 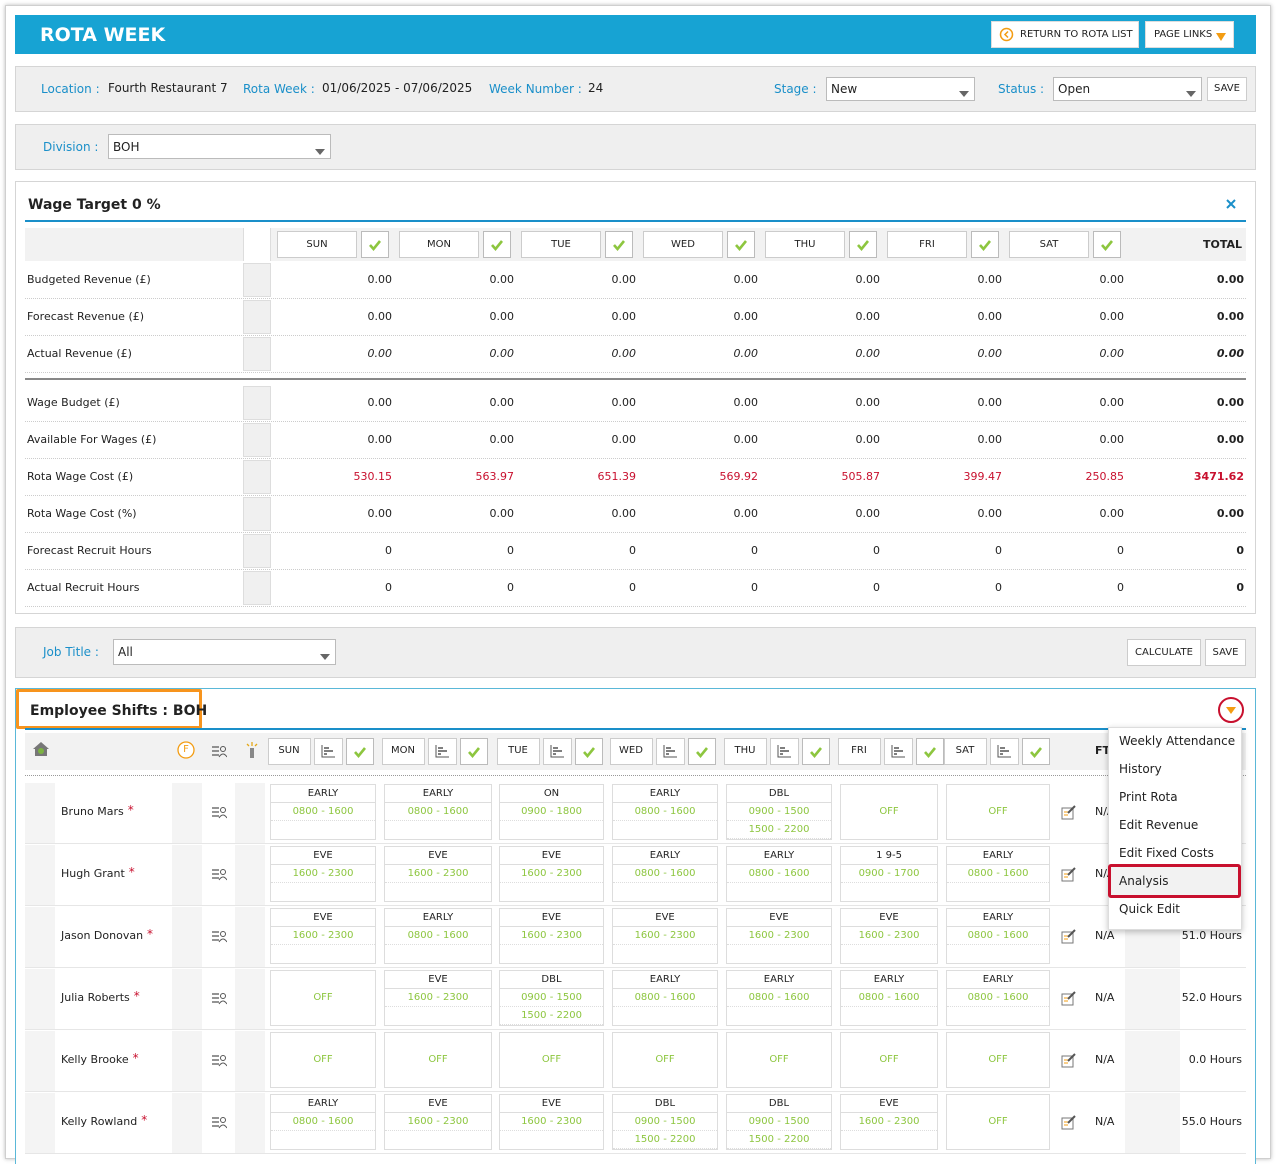 I want to click on menu-item: Quick Edit, so click(x=1149, y=909).